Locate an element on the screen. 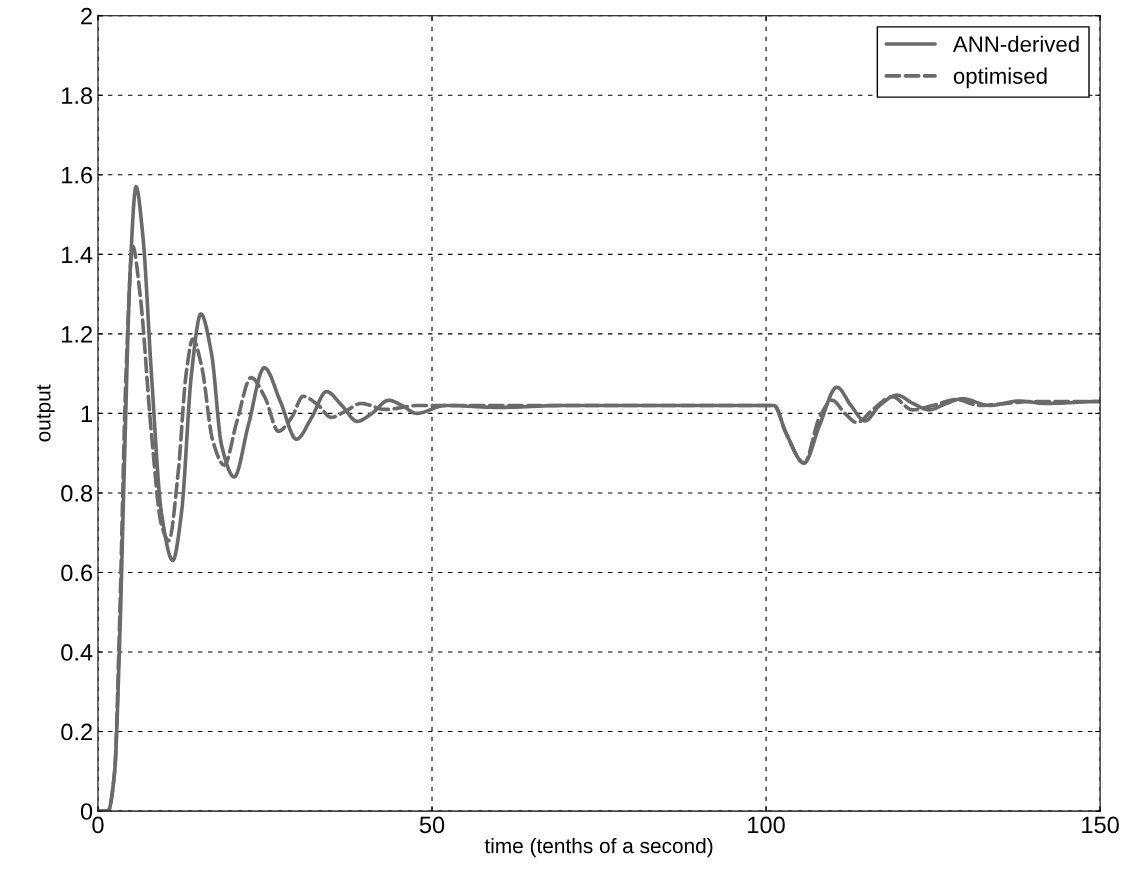 The width and height of the screenshot is (1126, 874). y-tick-label: 0.8 is located at coordinates (77, 493).